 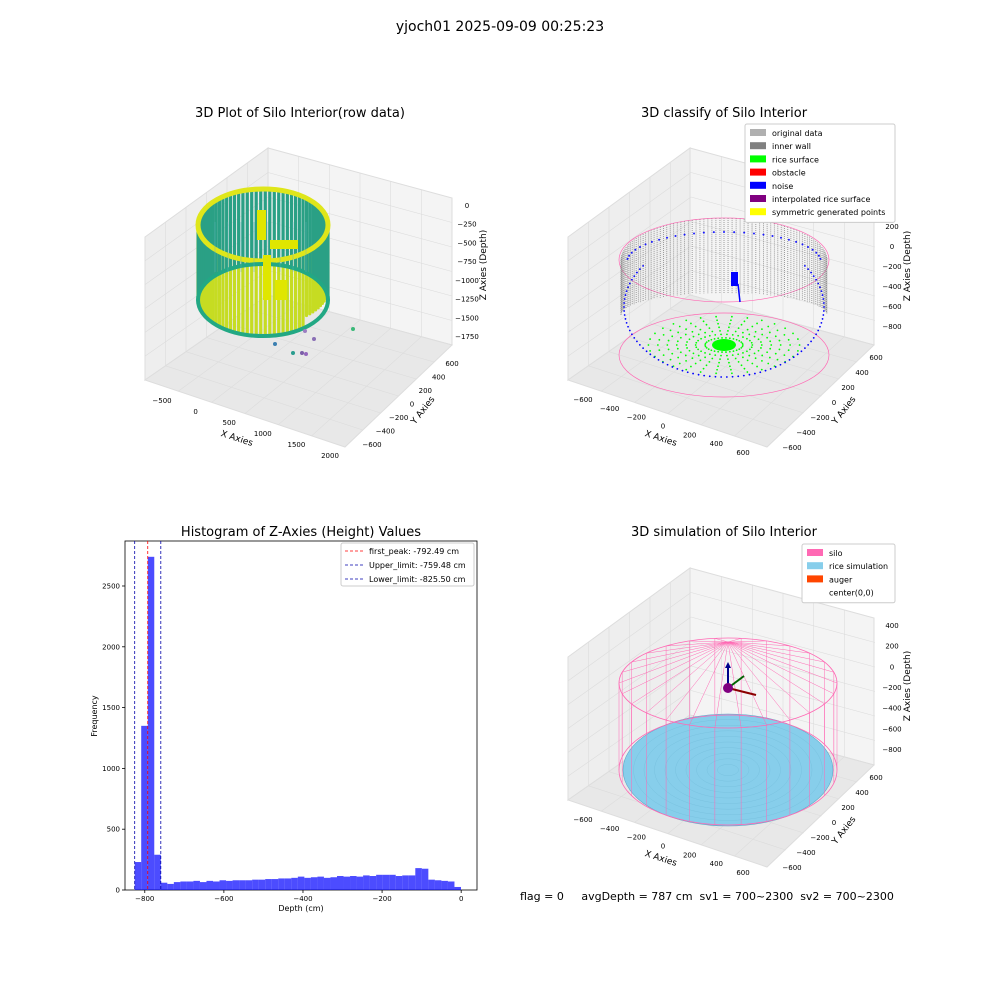 I want to click on z-tick-labels: 400 200 0 −200 −400 −600 −800, so click(x=891, y=688).